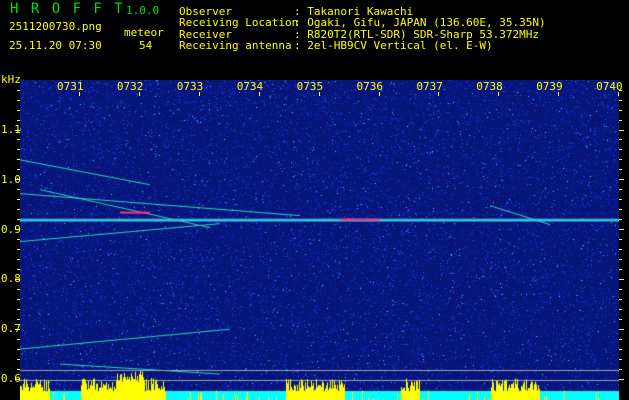  What do you see at coordinates (420, 22) in the screenshot?
I see `info-value-location: : Ogaki, Gifu, JAPAN (136.60E, 35.35N)` at bounding box center [420, 22].